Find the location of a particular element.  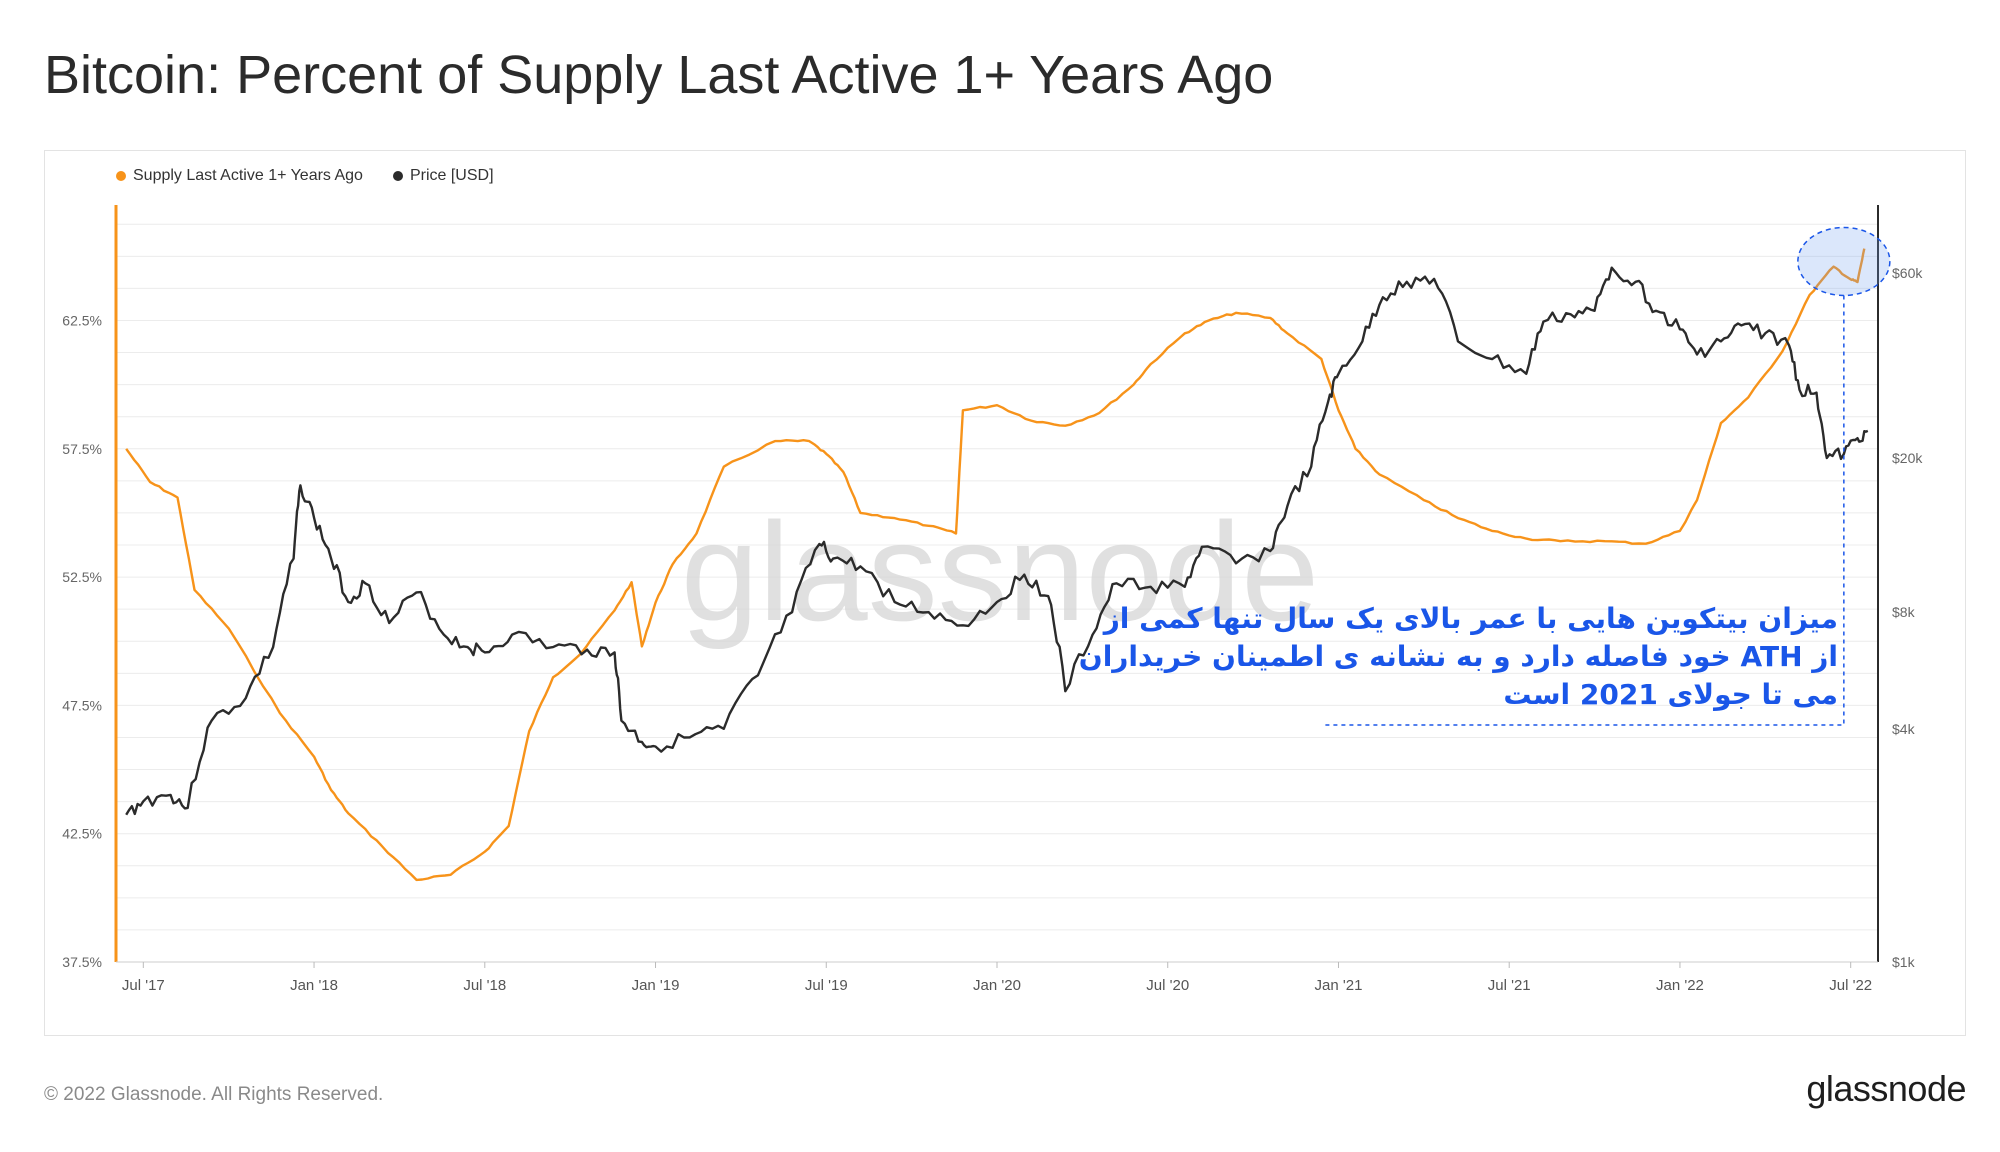

x-tick-label: Jul '17 is located at coordinates (143, 985).